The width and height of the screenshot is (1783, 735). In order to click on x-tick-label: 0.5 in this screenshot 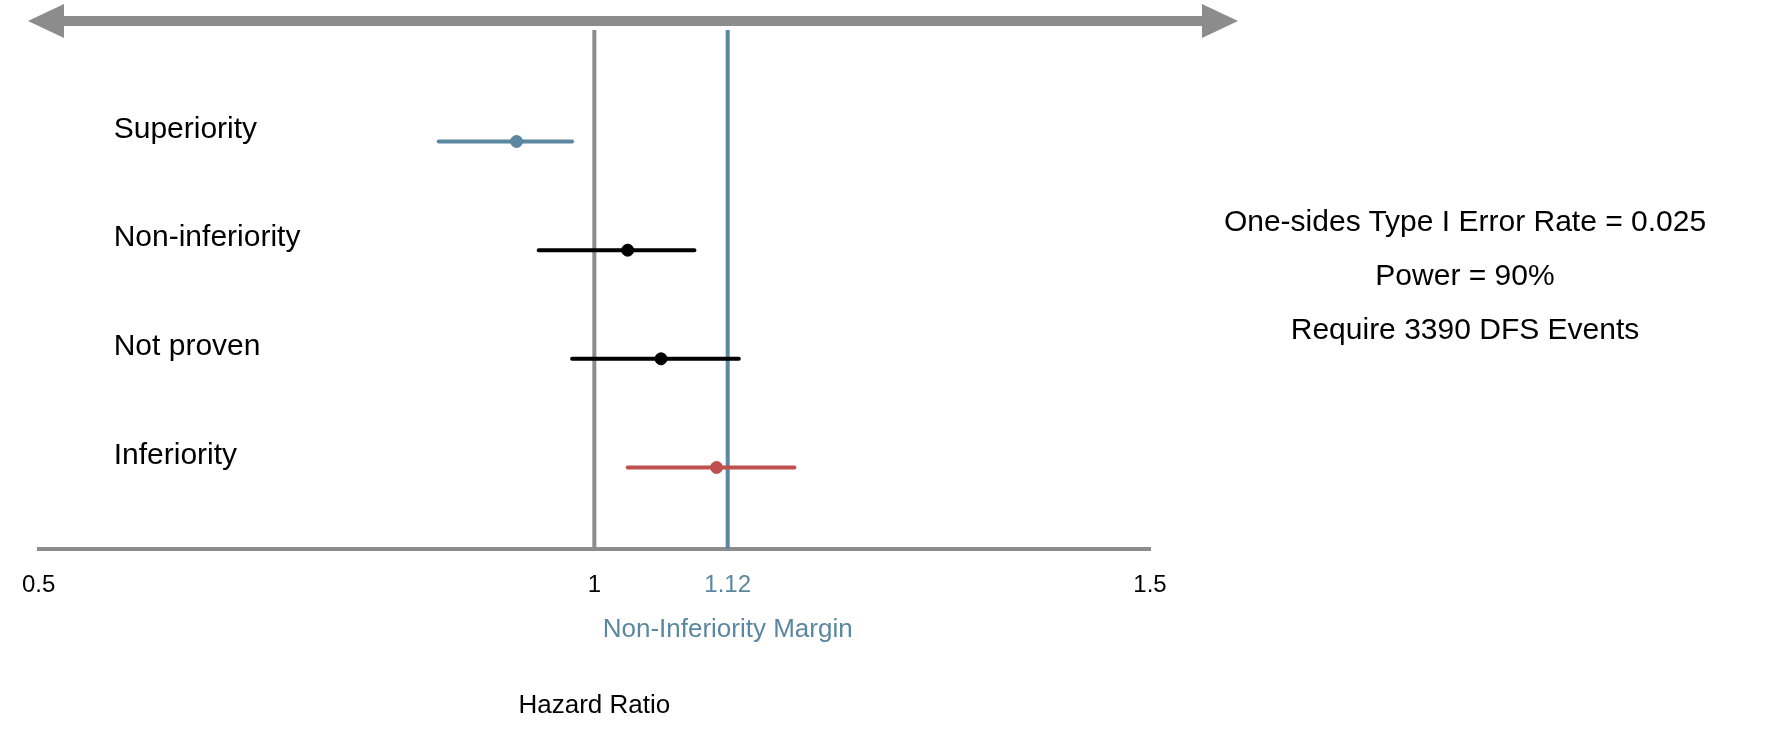, I will do `click(38, 584)`.